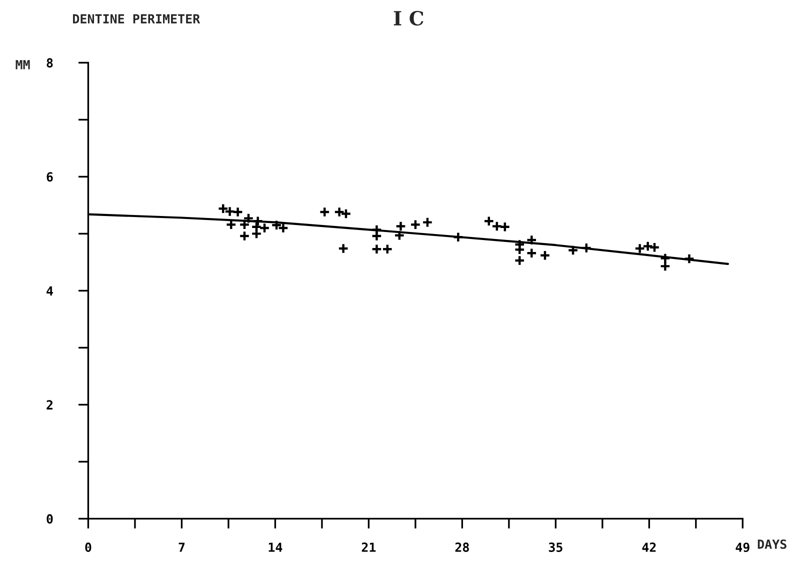  What do you see at coordinates (181, 547) in the screenshot?
I see `x-tick-label: 7` at bounding box center [181, 547].